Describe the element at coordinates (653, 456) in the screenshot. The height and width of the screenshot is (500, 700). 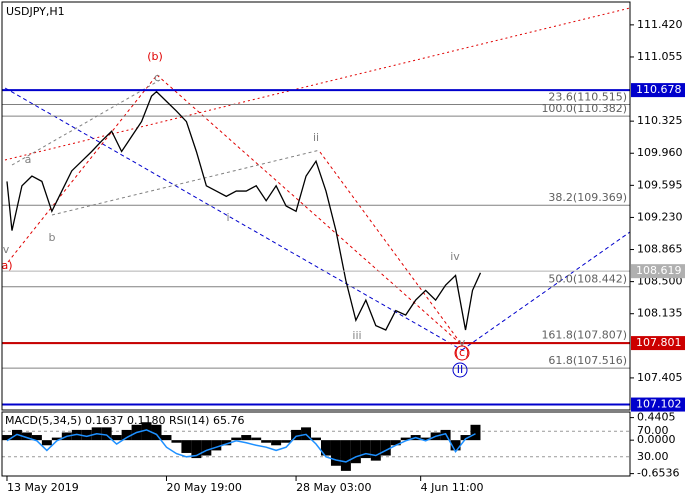
I see `y2-tick-label: 30.00` at that location.